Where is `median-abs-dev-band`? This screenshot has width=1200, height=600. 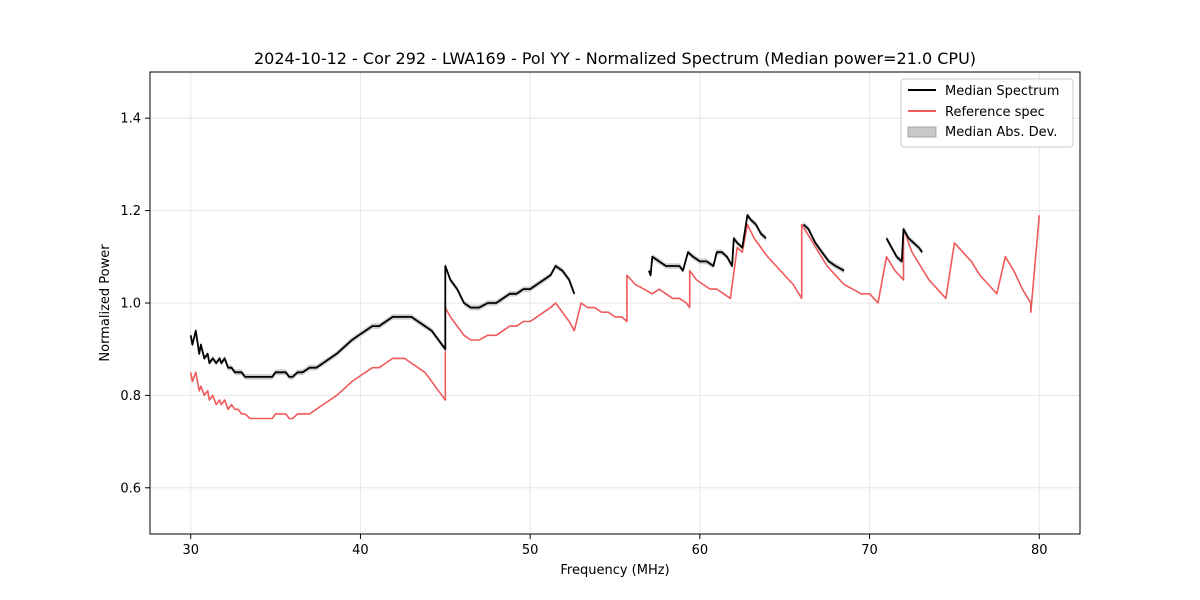
median-abs-dev-band is located at coordinates (382, 321).